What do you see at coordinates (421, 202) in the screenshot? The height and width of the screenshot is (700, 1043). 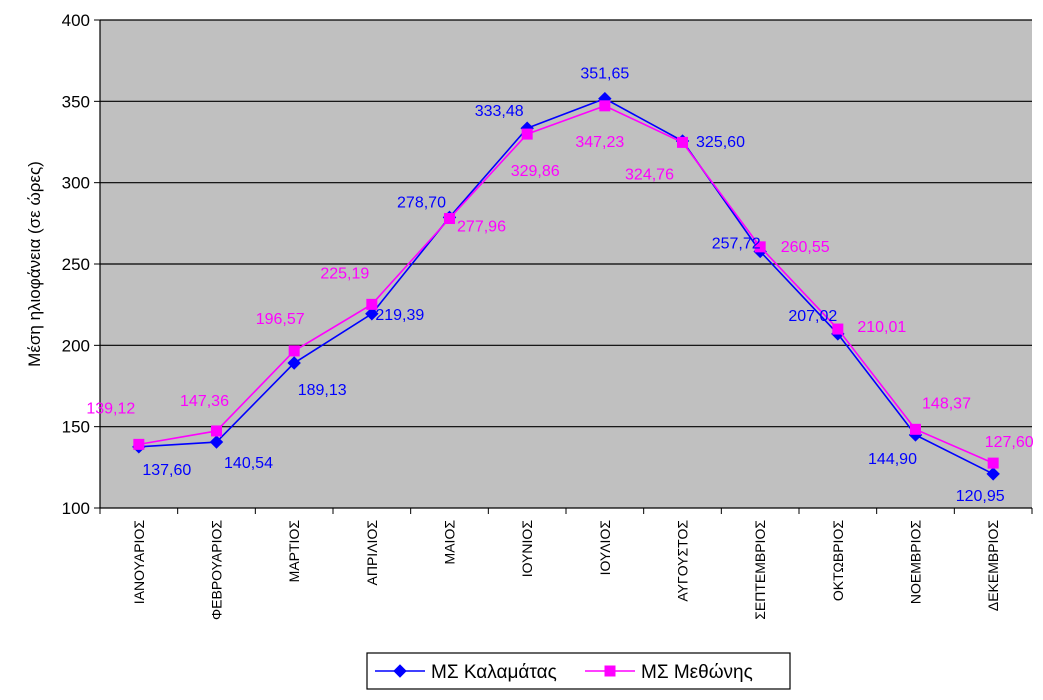 I see `data-label: 278,70` at bounding box center [421, 202].